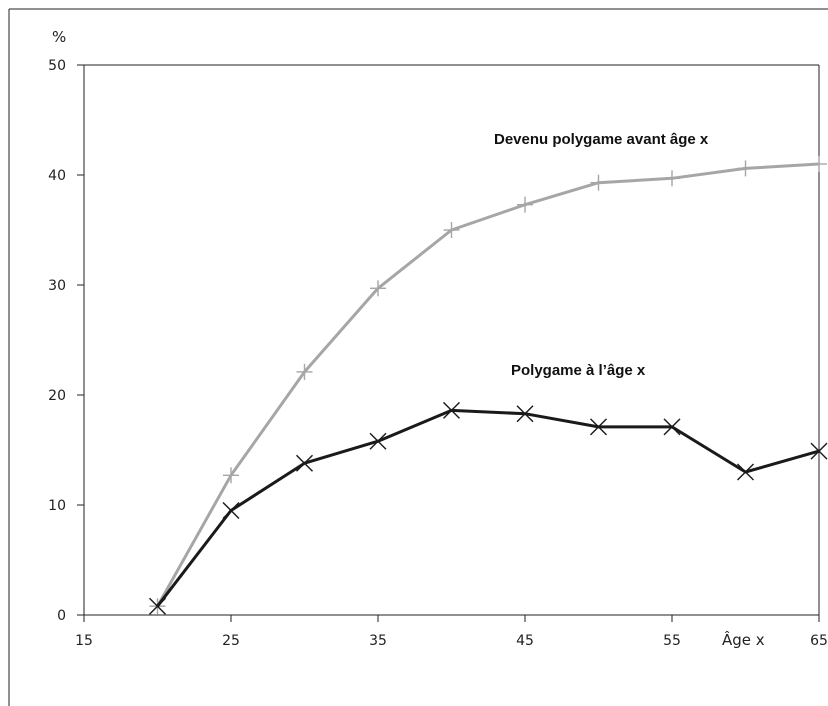  I want to click on x-tick-label: 35, so click(378, 641).